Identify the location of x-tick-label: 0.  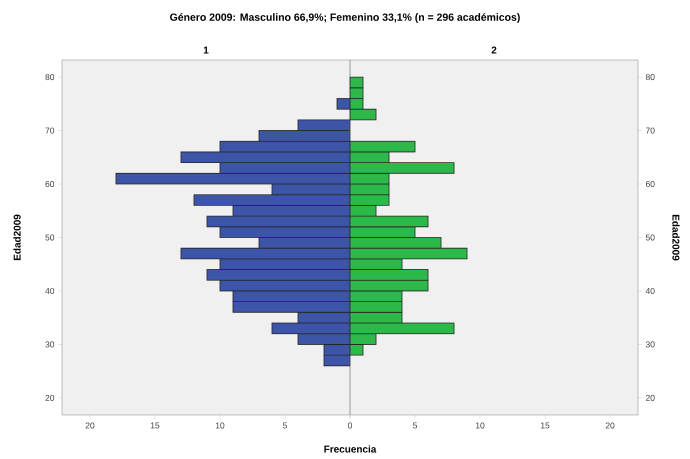
(350, 425).